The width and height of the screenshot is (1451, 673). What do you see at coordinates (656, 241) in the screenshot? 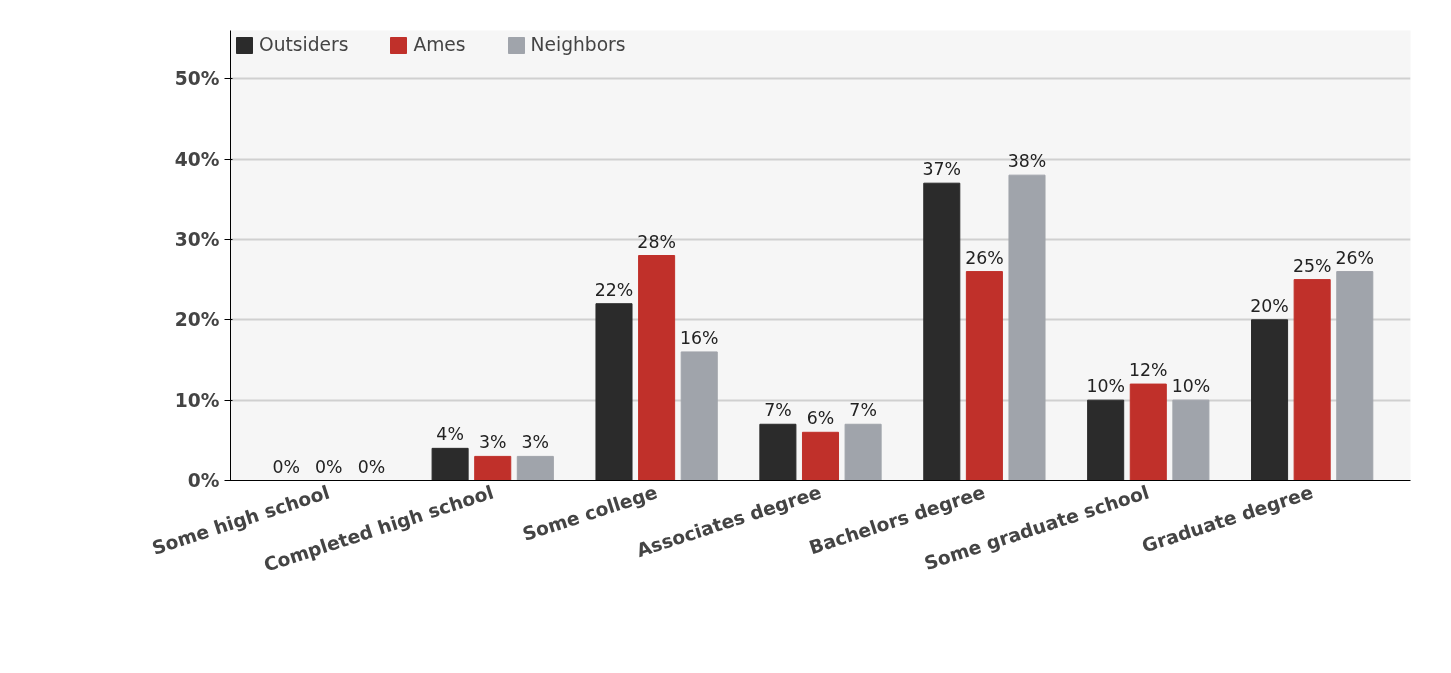
I see `data-label: 28%` at bounding box center [656, 241].